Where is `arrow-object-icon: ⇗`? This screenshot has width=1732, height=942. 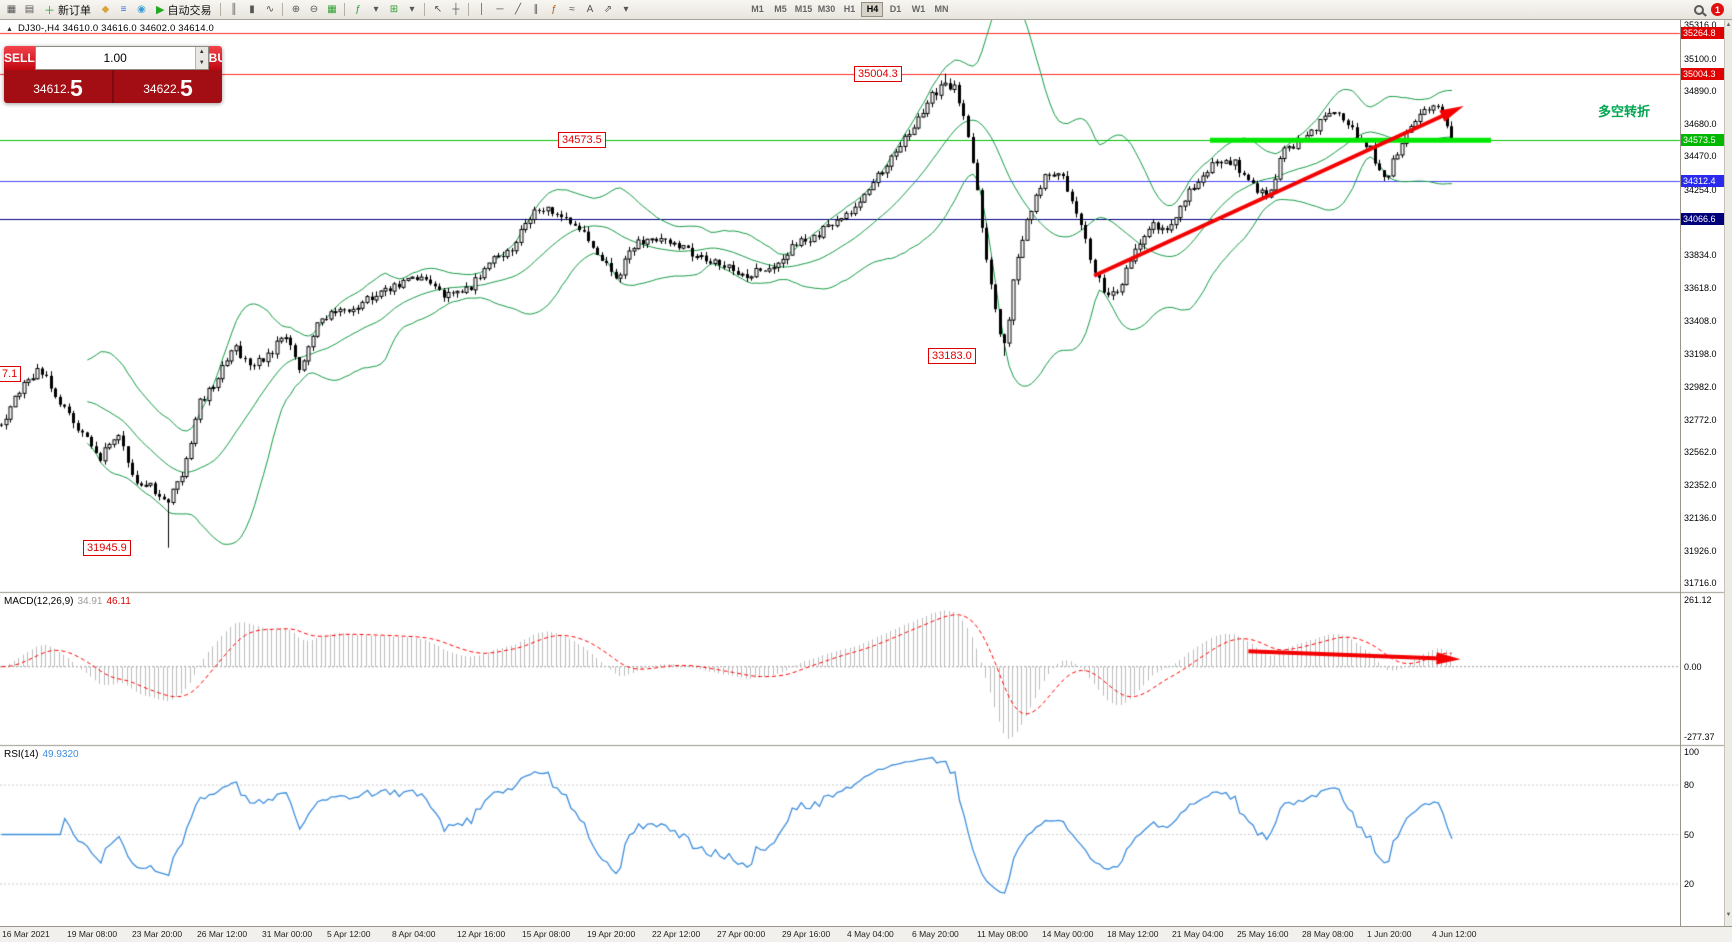 arrow-object-icon: ⇗ is located at coordinates (608, 9).